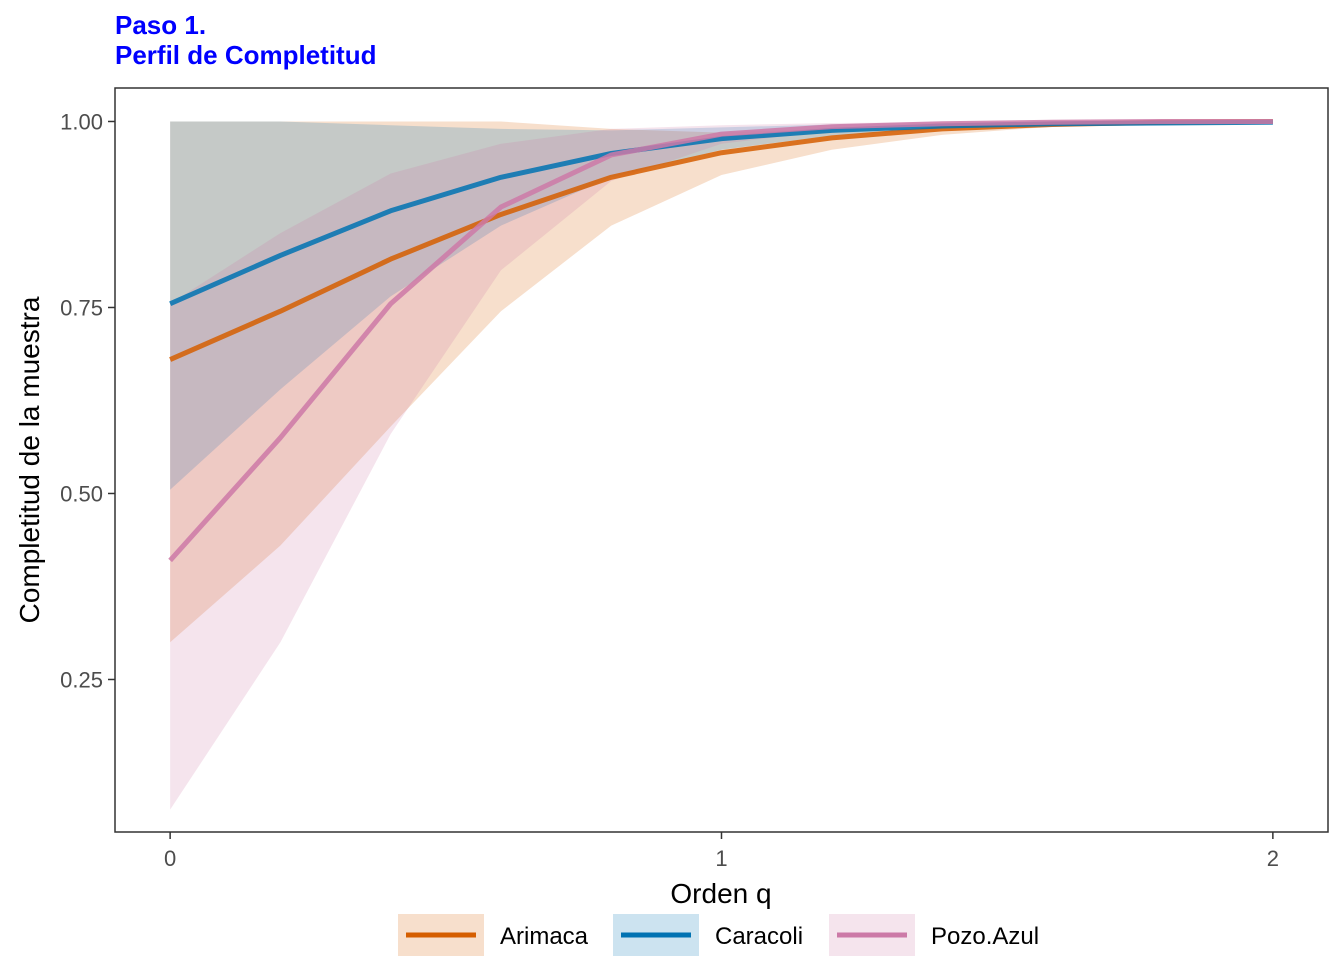  I want to click on y-tick-label: 0.75, so click(81, 307).